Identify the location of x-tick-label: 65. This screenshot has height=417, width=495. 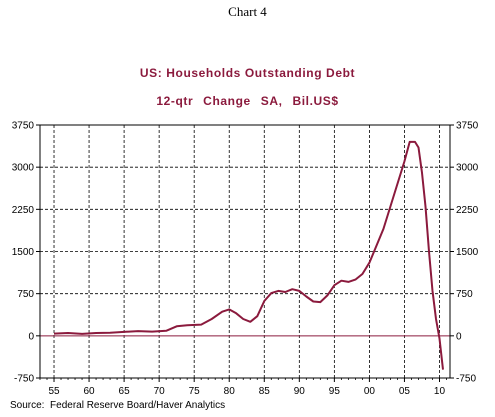
(125, 391).